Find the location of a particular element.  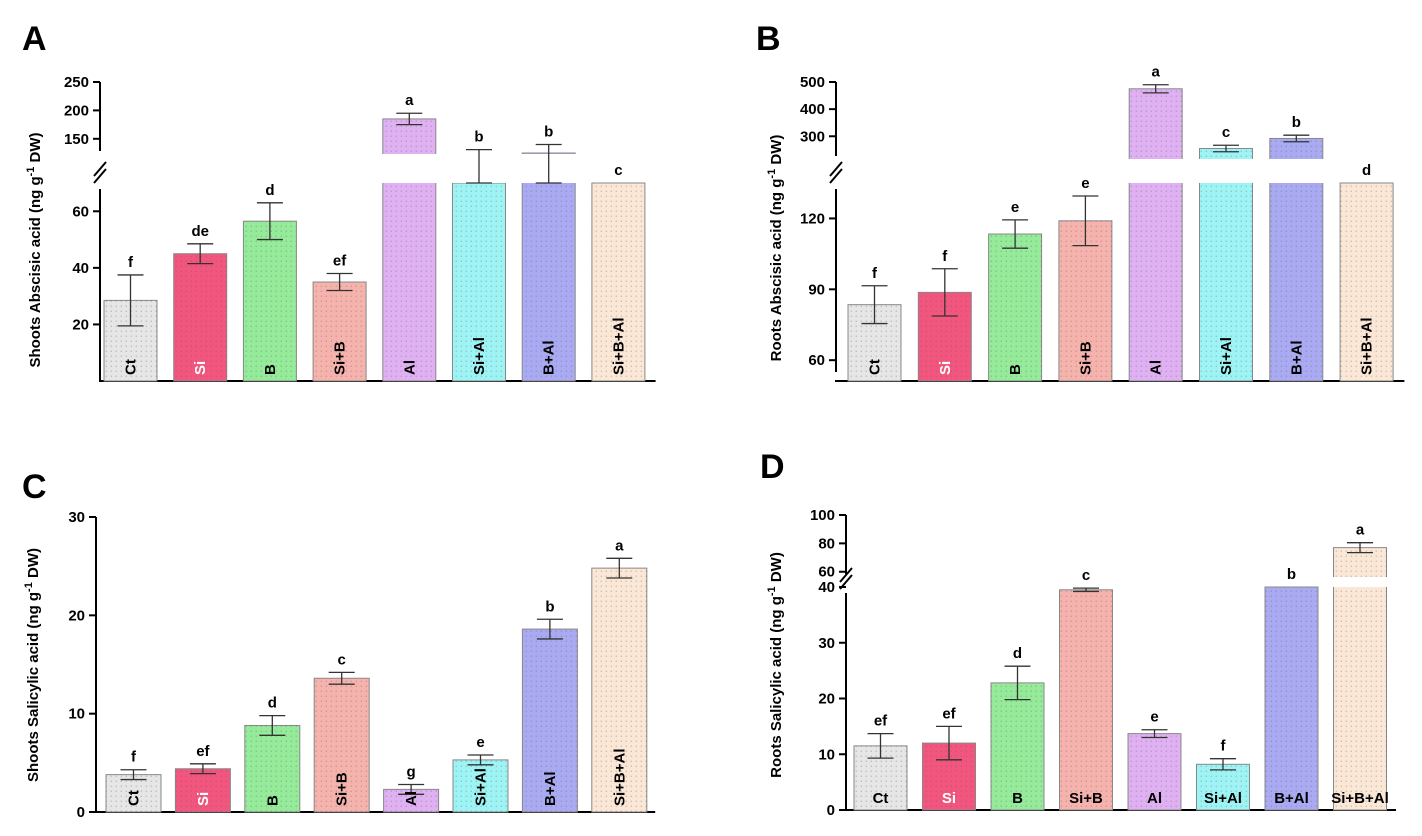

bar-si-b: c Si+B is located at coordinates (341, 732).